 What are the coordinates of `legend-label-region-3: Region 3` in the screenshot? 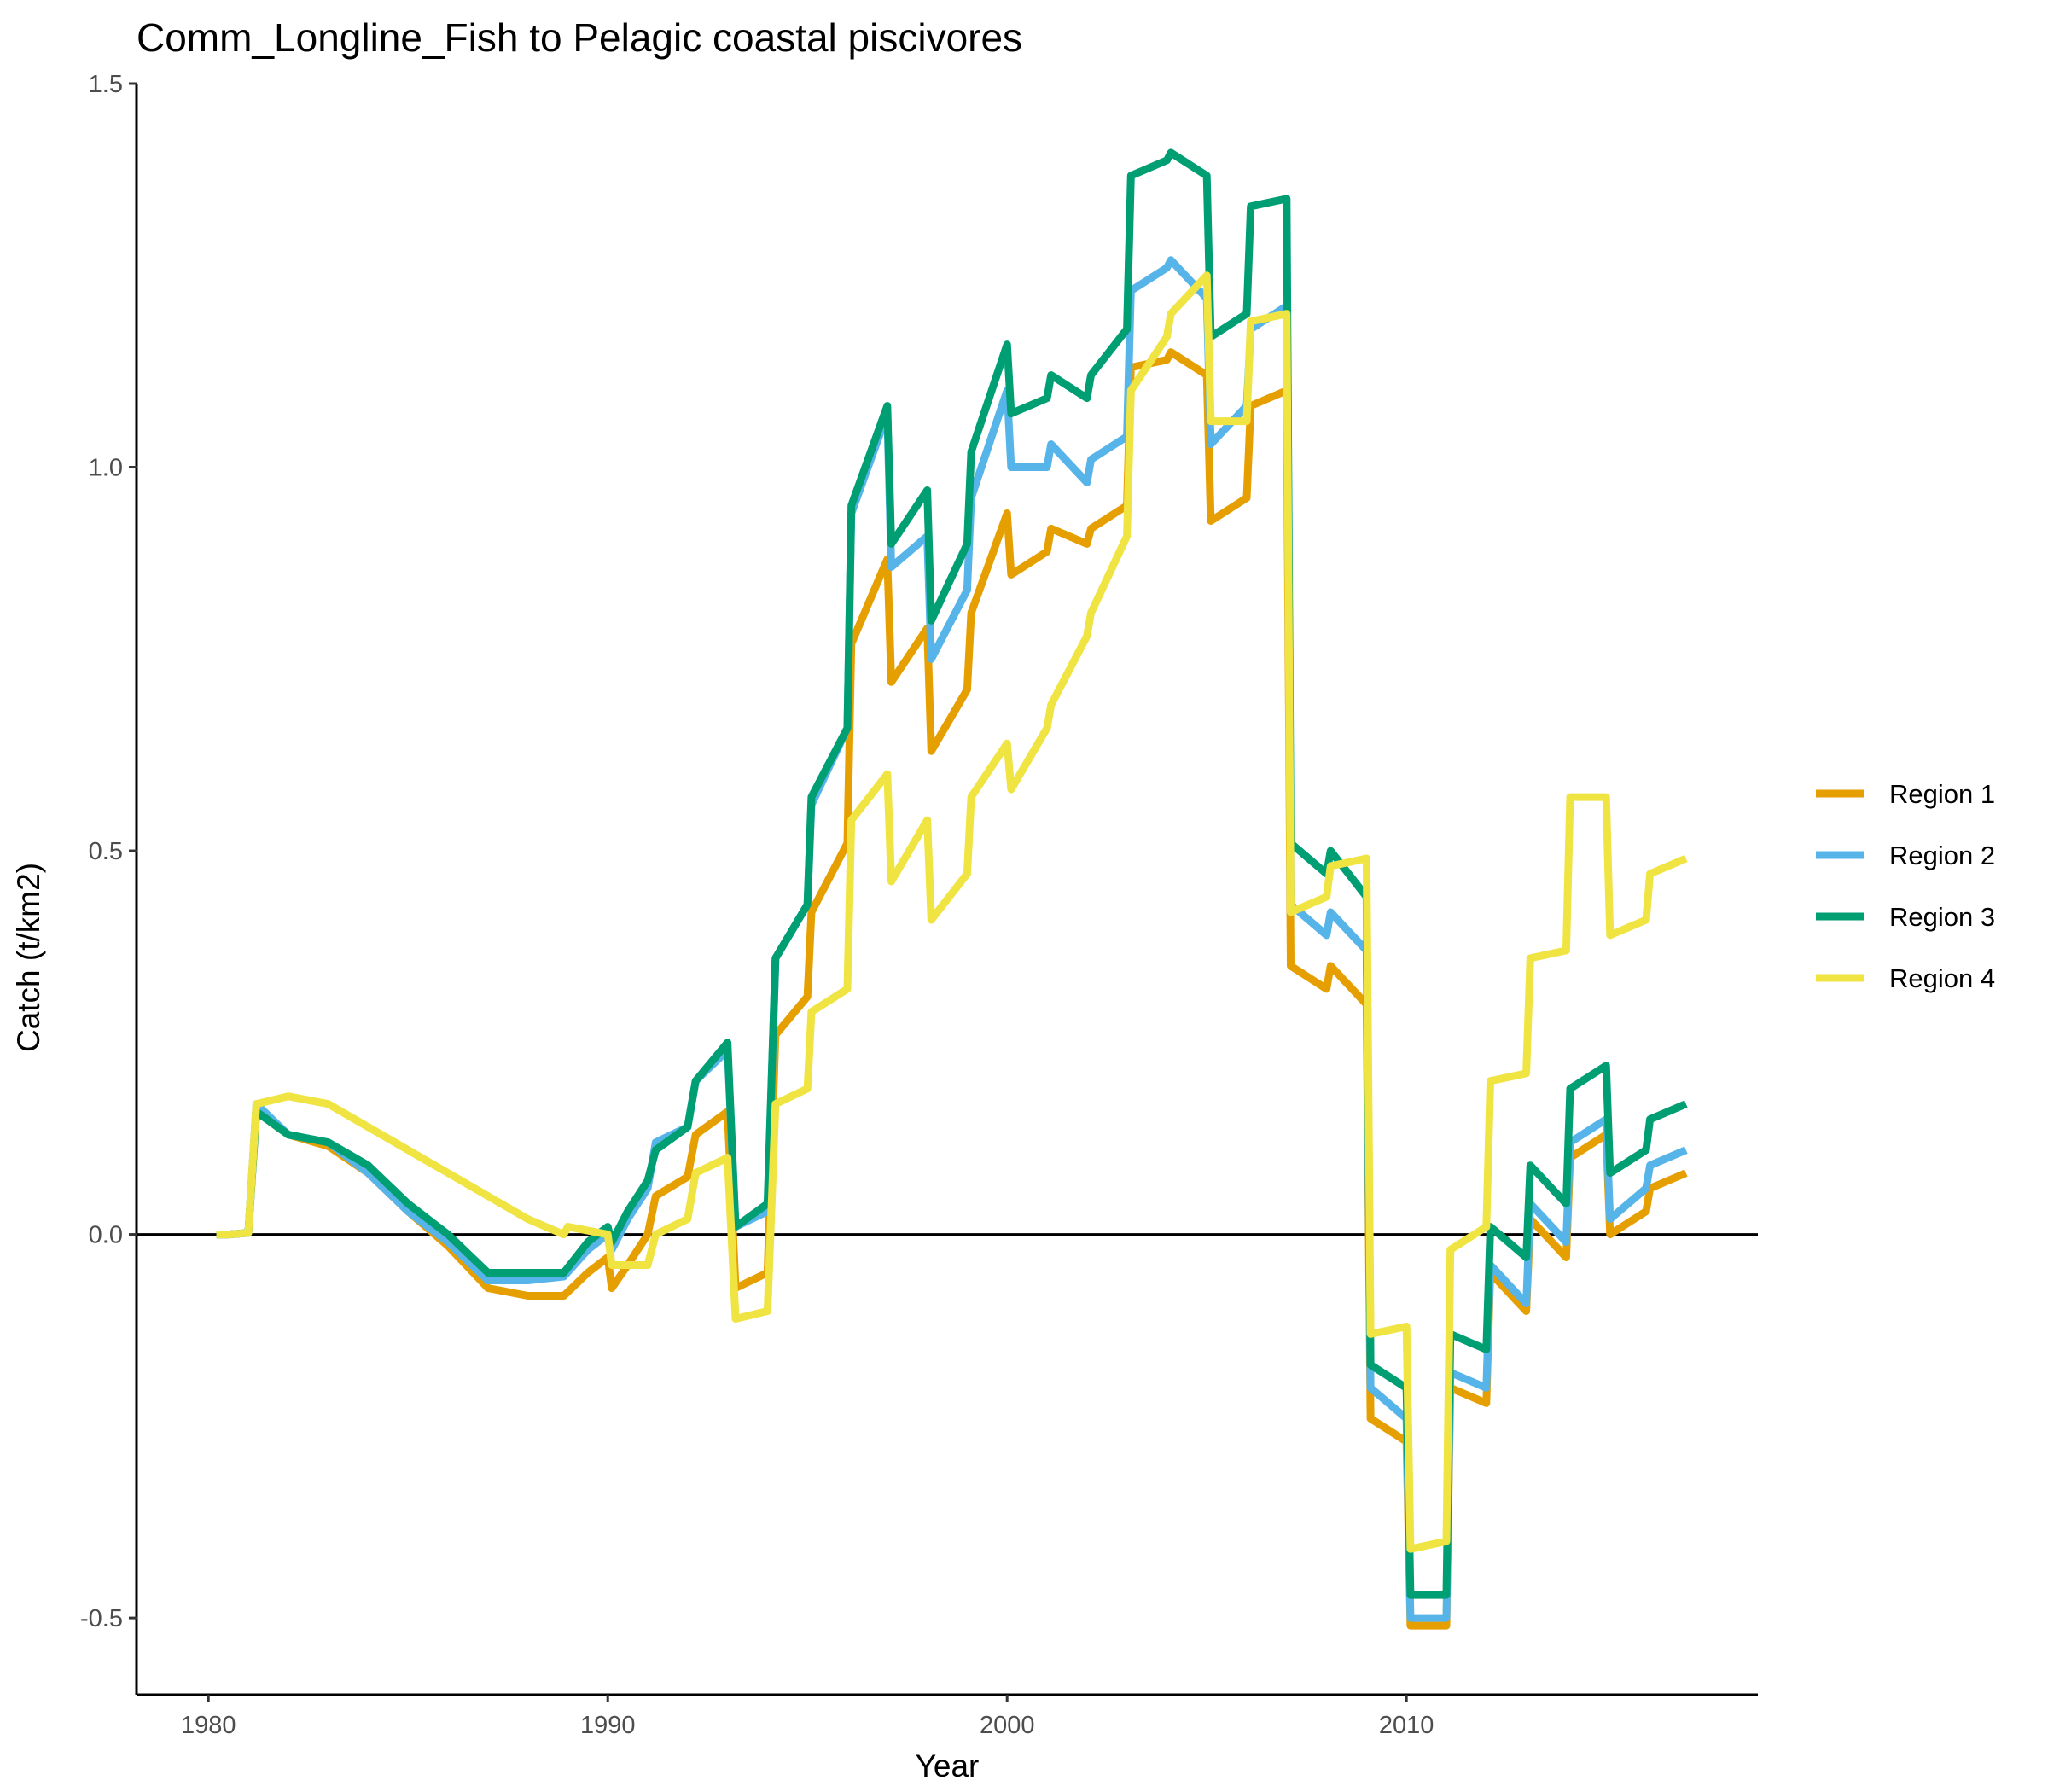 It's located at (1942, 917).